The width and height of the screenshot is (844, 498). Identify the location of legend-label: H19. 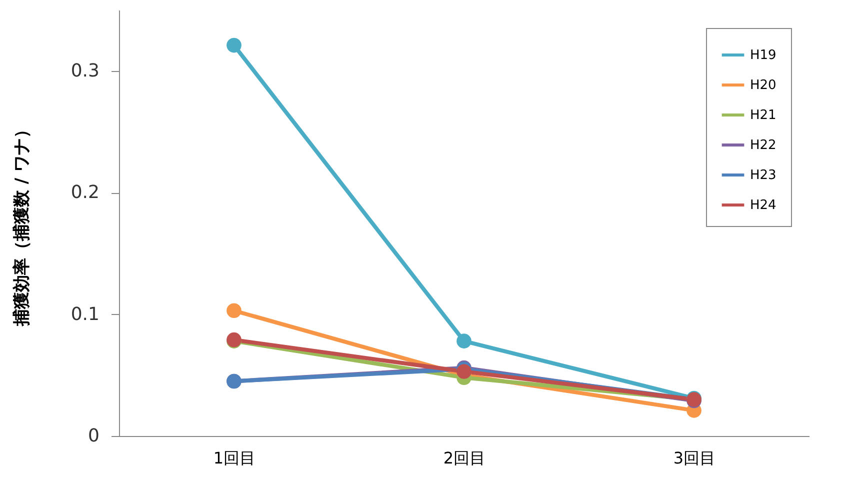
(763, 55).